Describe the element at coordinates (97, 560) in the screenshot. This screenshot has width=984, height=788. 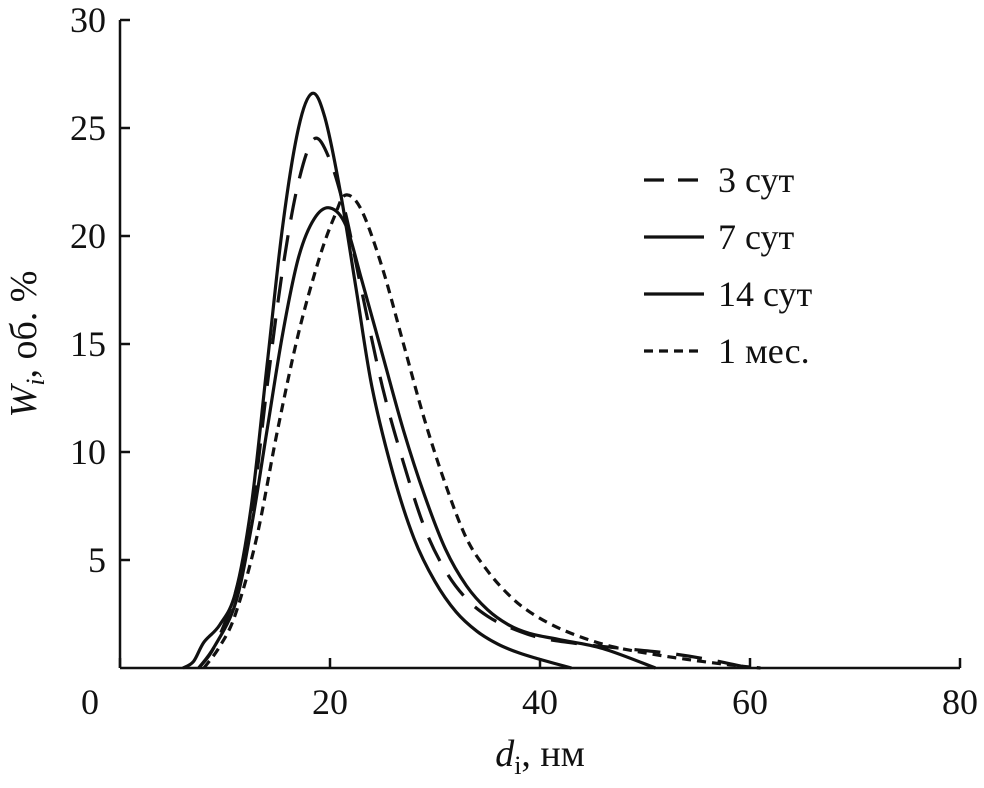
I see `y-tick-label: 5` at that location.